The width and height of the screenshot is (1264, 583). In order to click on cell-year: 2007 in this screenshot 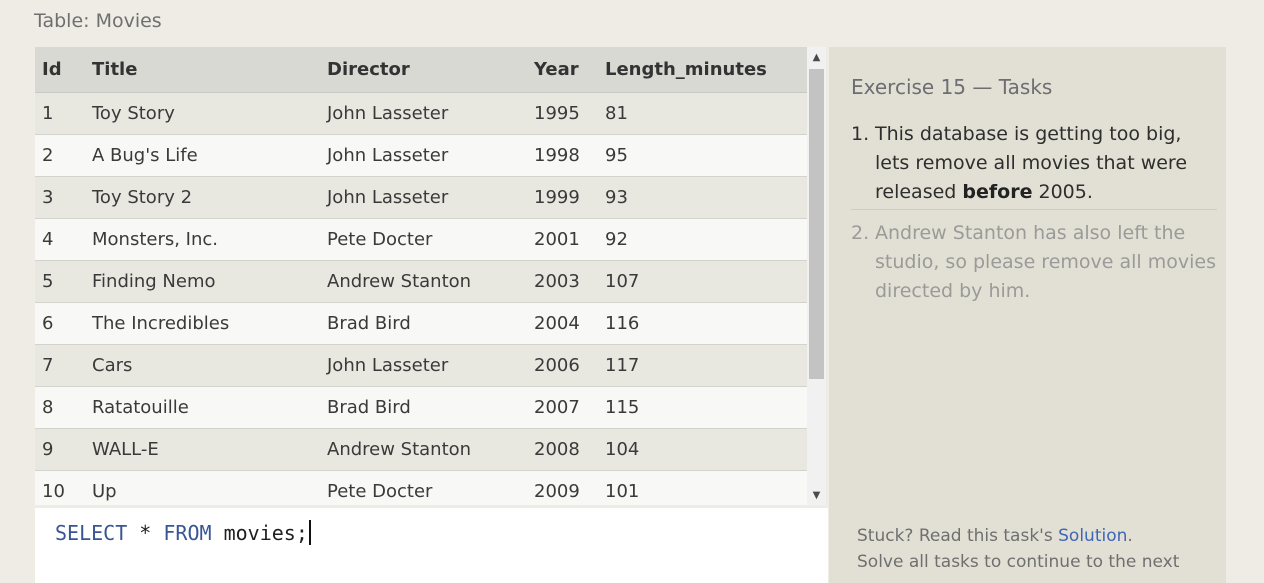, I will do `click(569, 407)`.